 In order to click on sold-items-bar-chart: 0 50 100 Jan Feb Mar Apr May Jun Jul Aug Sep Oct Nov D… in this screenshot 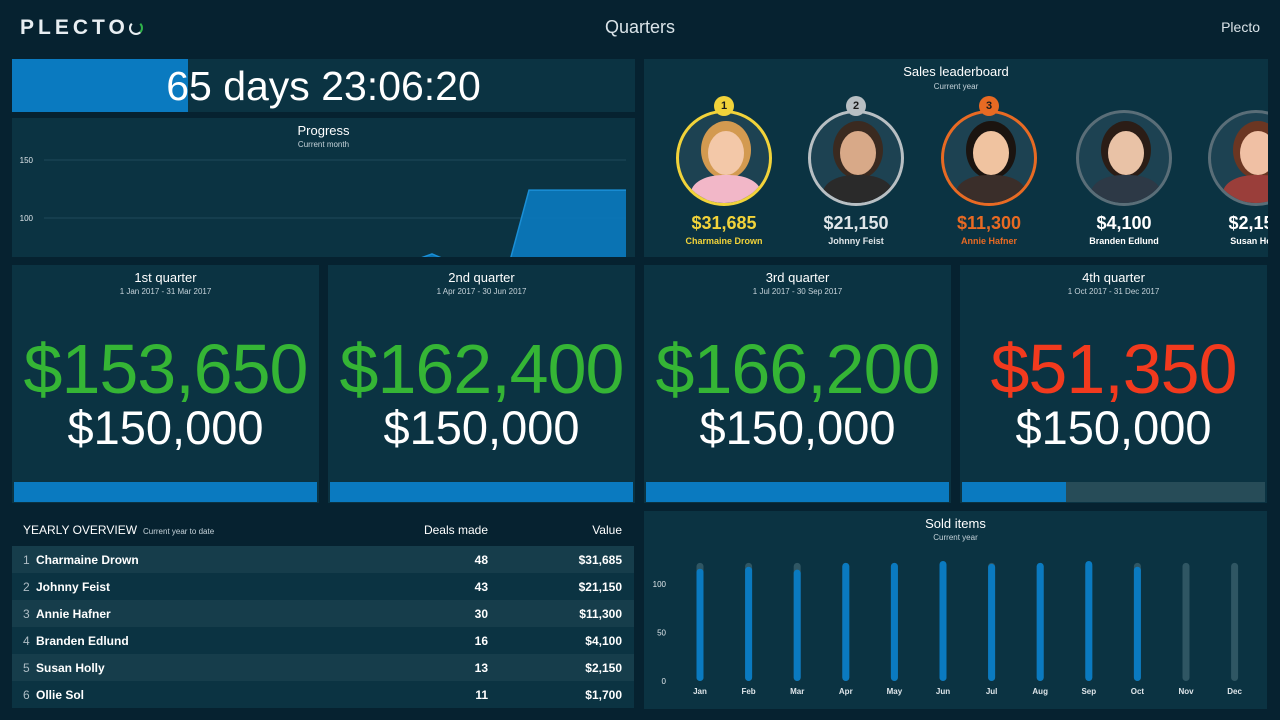, I will do `click(947, 628)`.